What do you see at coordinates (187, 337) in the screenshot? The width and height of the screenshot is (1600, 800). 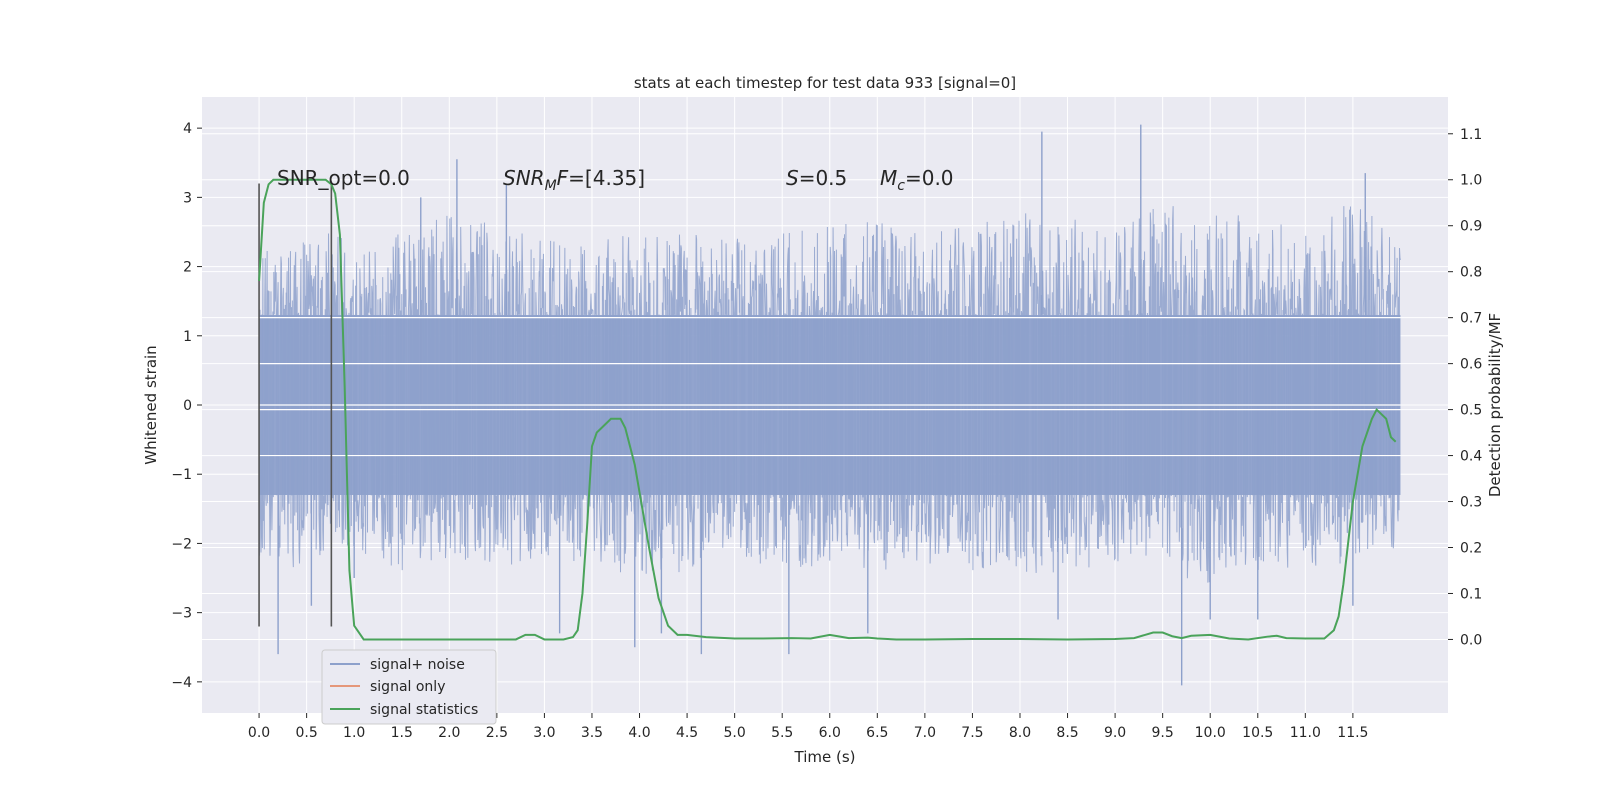 I see `y-tick-label-3: 1` at bounding box center [187, 337].